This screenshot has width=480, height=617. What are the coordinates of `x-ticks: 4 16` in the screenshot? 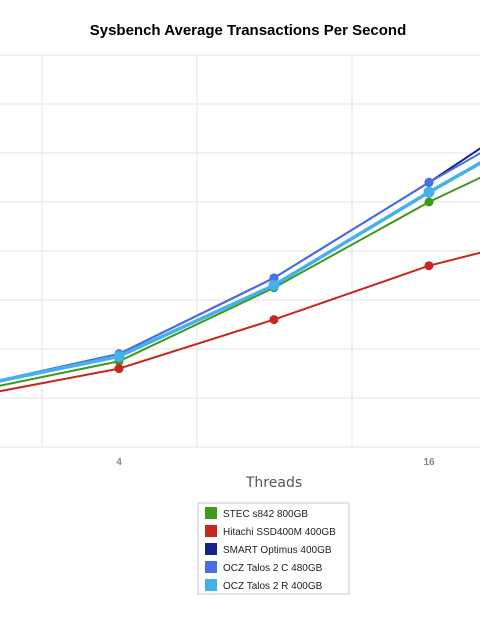 It's located at (275, 462).